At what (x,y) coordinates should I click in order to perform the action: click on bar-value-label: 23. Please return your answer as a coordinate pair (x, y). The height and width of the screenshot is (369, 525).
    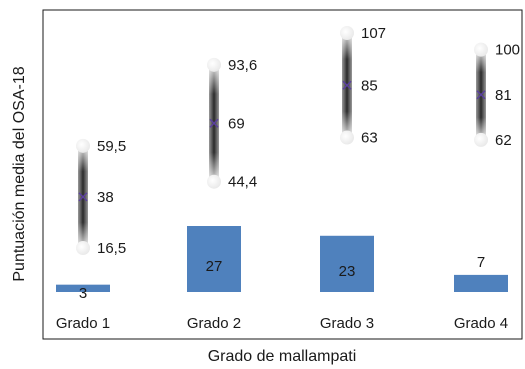
    Looking at the image, I should click on (347, 271).